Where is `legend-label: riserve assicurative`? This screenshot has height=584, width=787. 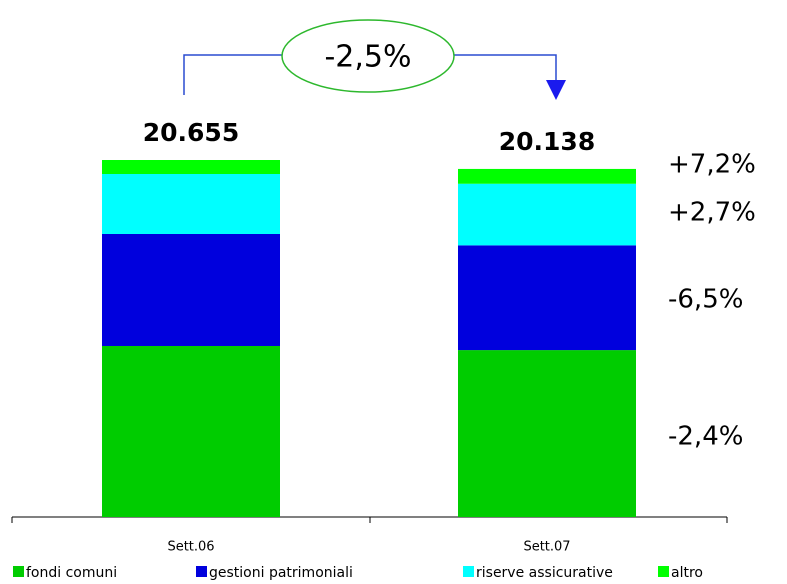
legend-label: riserve assicurative is located at coordinates (544, 573).